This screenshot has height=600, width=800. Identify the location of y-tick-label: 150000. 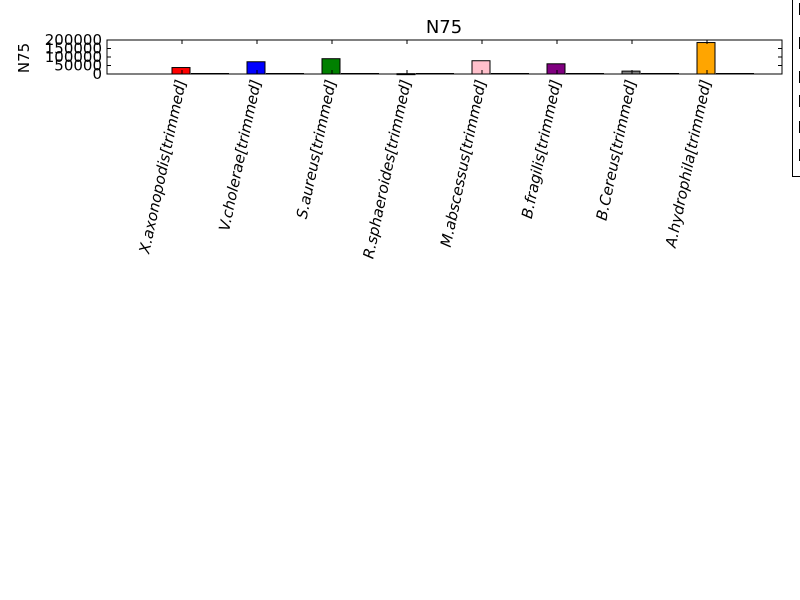
(73, 49).